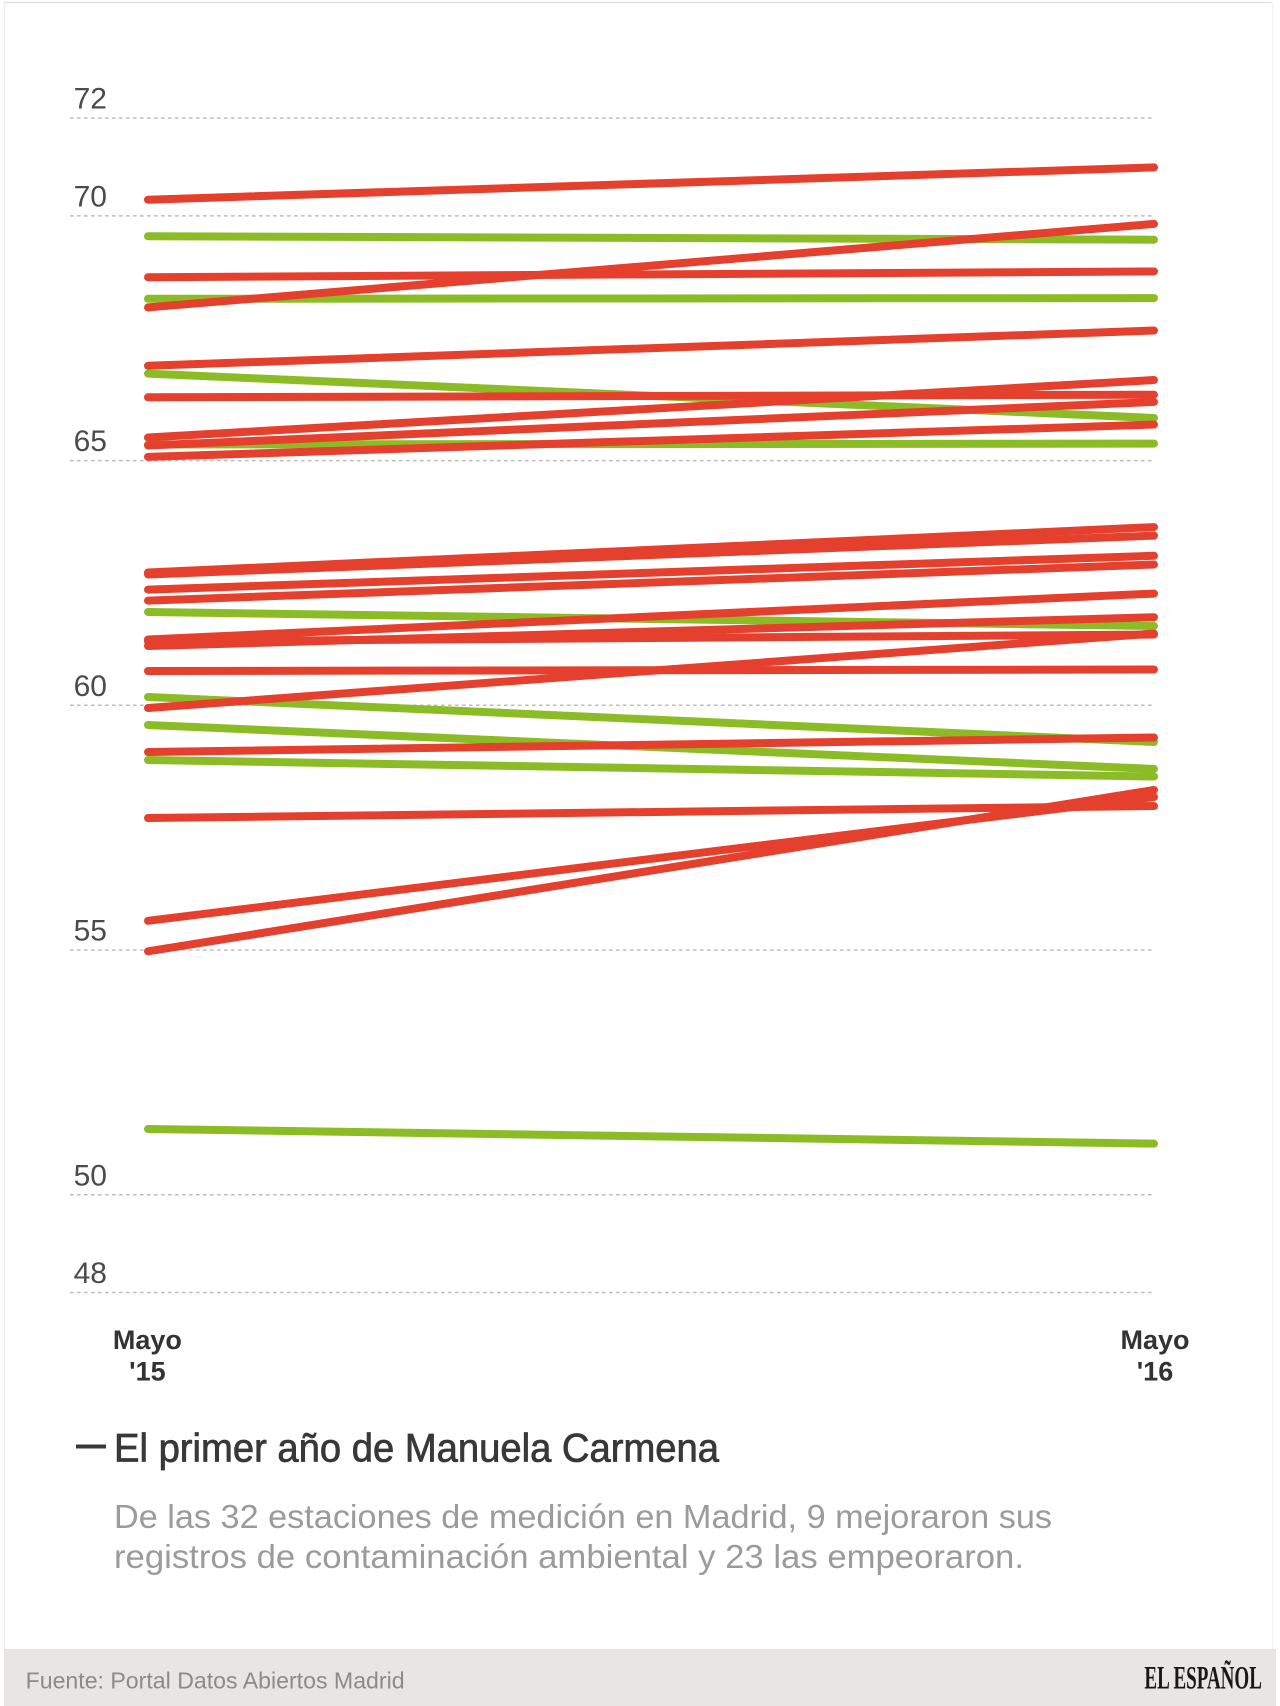 The image size is (1280, 1706). What do you see at coordinates (90, 686) in the screenshot?
I see `svg-text: 60` at bounding box center [90, 686].